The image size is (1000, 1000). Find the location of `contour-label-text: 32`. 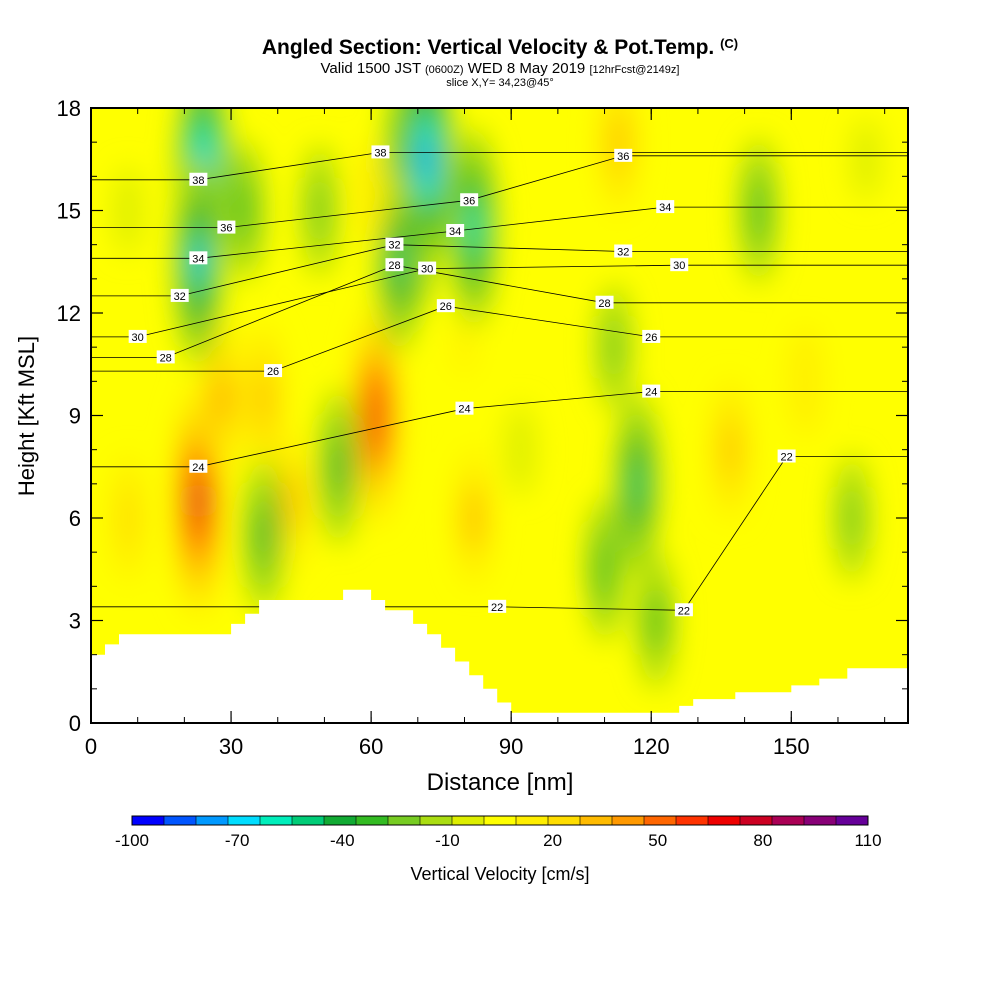

contour-label-text: 32 is located at coordinates (394, 246).